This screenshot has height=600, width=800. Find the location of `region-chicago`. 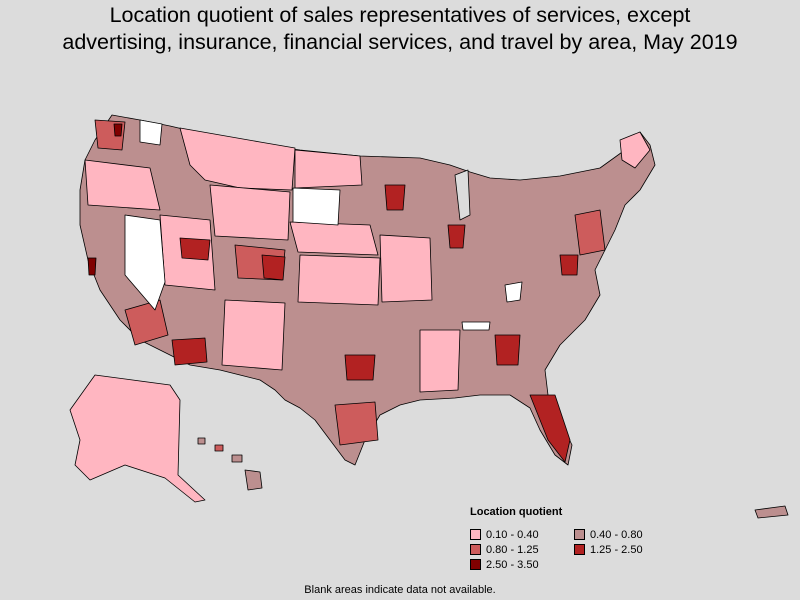

region-chicago is located at coordinates (456, 236).